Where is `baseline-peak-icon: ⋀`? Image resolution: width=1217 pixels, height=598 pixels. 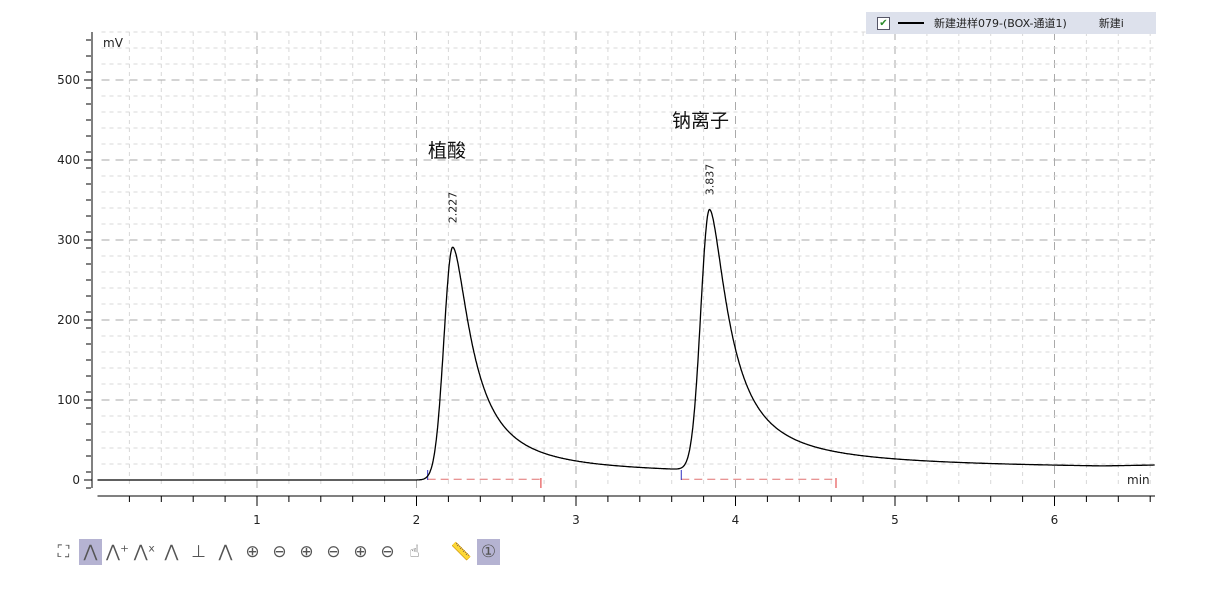
baseline-peak-icon: ⋀ is located at coordinates (171, 552).